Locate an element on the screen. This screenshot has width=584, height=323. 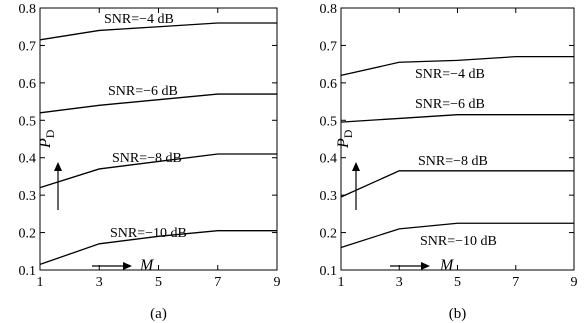
panel-caption: (a) is located at coordinates (158, 314).